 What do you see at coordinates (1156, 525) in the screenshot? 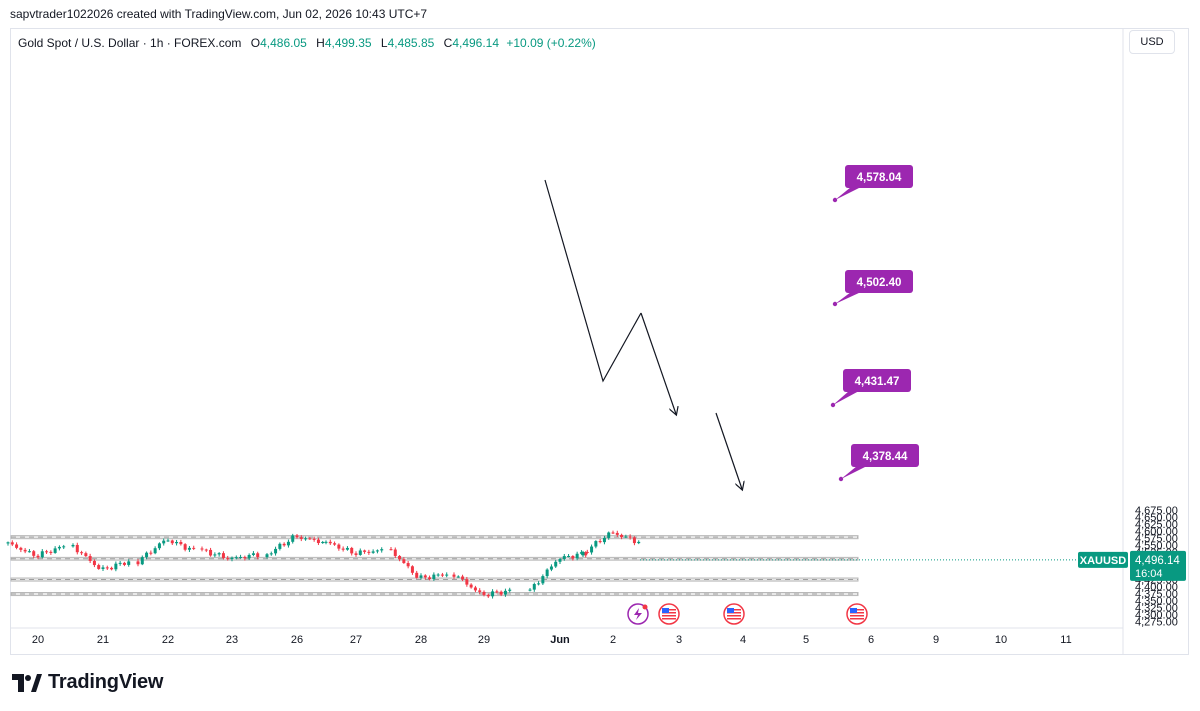
I see `y-tick-label: 4,625.00` at bounding box center [1156, 525].